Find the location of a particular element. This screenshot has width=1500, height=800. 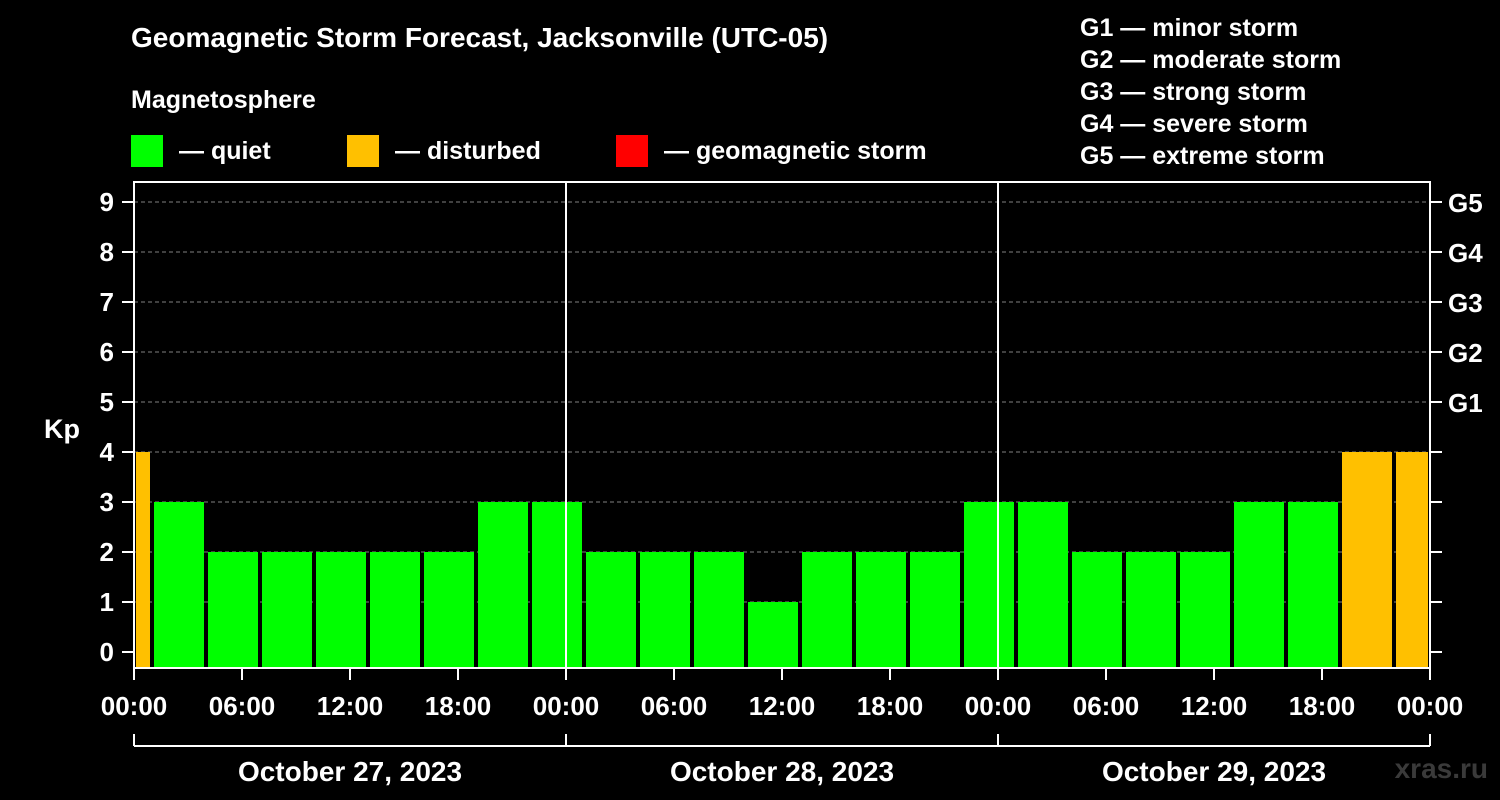

legend-swatch-quiet is located at coordinates (147, 151).